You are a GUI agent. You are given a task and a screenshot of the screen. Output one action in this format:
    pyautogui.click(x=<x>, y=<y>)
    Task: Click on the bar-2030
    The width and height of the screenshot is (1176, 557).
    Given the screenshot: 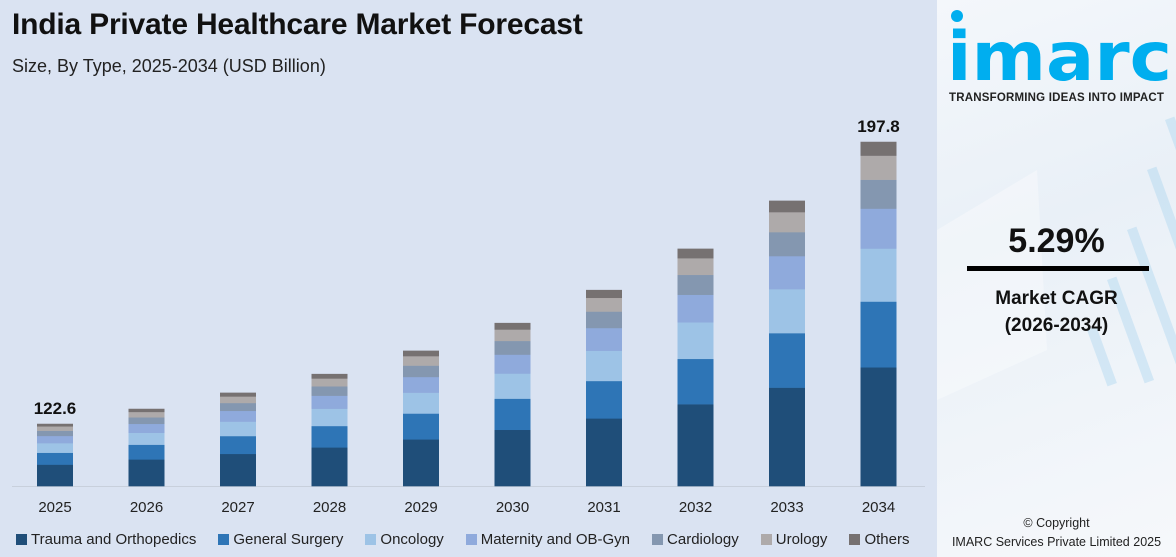 What is the action you would take?
    pyautogui.click(x=512, y=404)
    